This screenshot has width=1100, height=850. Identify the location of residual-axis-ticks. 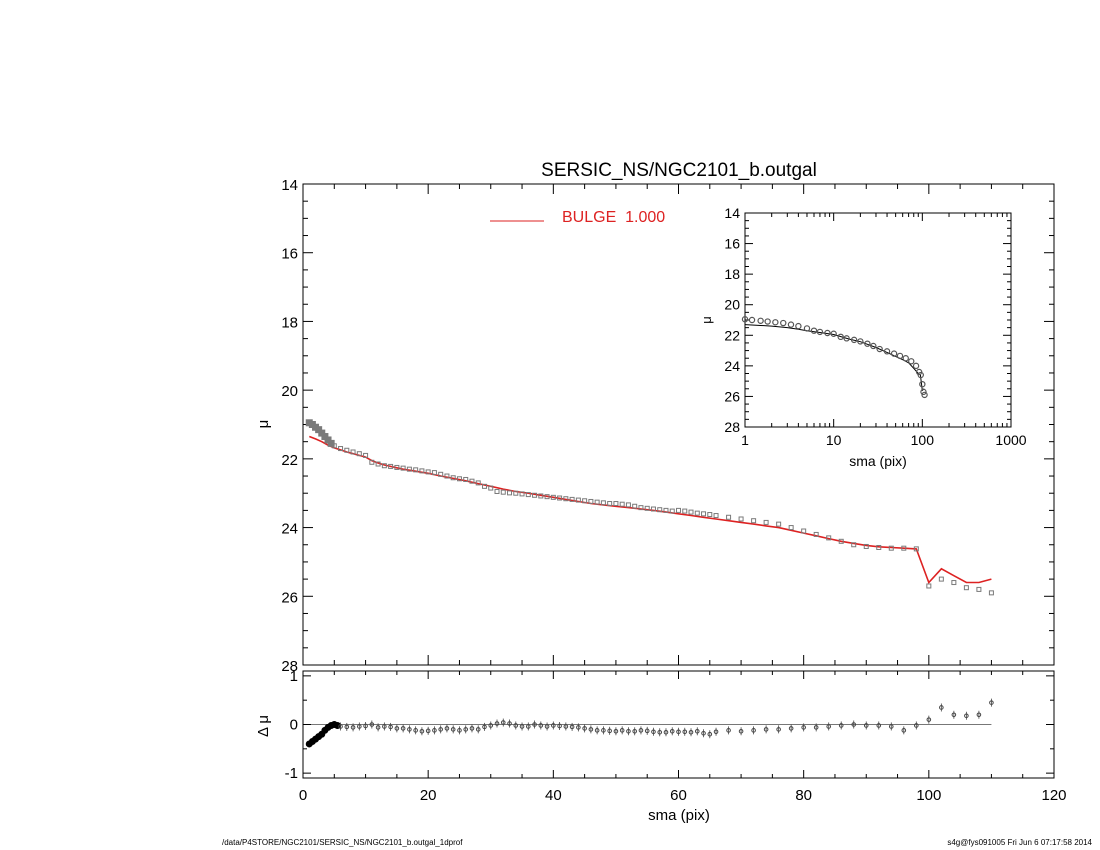
(678, 724).